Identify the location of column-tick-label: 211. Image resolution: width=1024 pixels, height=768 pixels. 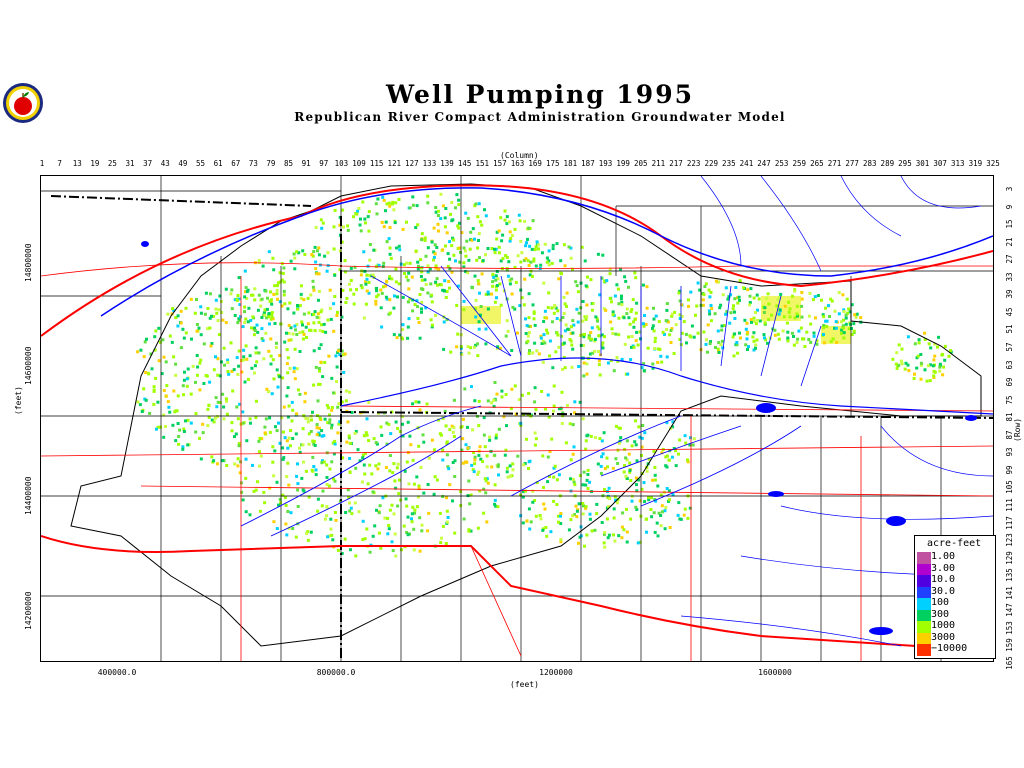
(658, 163).